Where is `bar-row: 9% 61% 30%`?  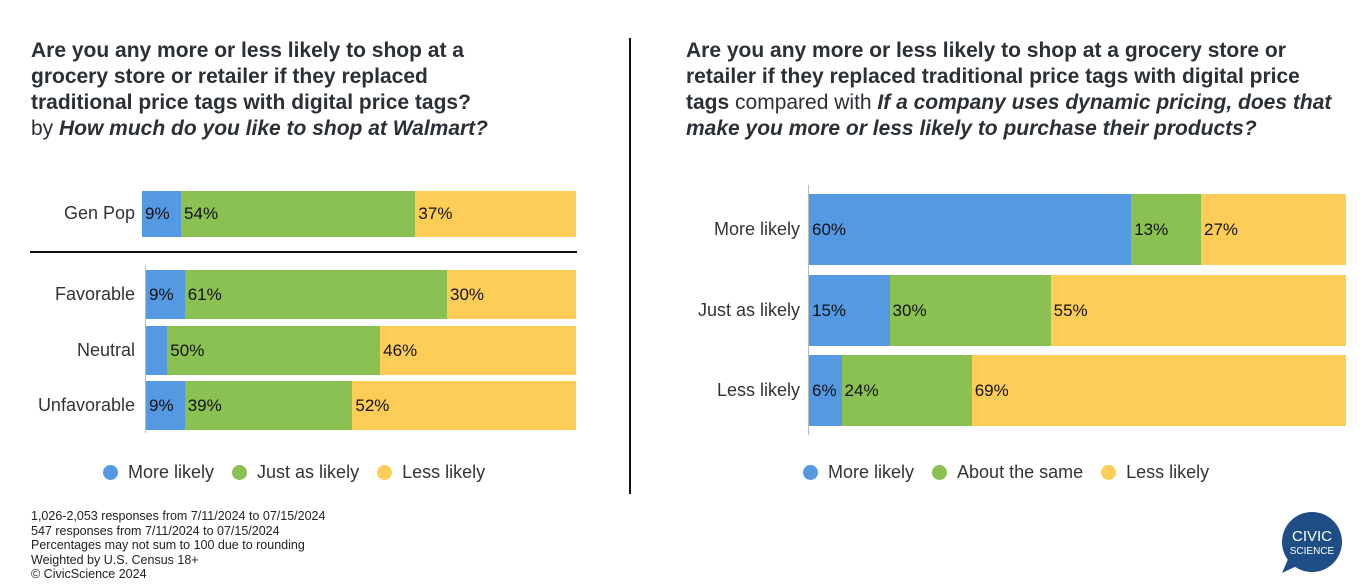 bar-row: 9% 61% 30% is located at coordinates (361, 294).